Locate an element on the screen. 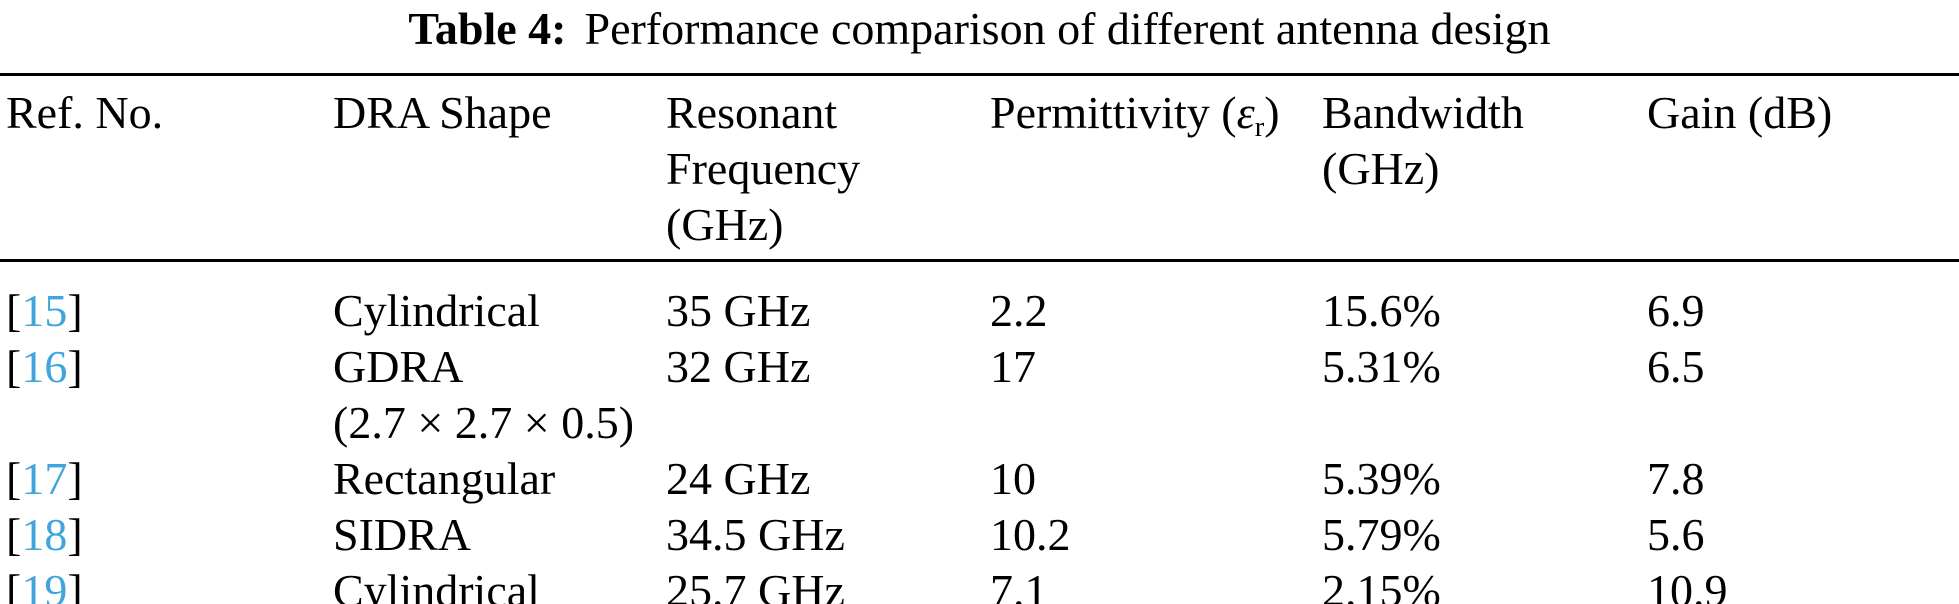 The height and width of the screenshot is (604, 1959). table-row: [15] Cylindrical 35 GHz 2.2 15.6% 6.9 is located at coordinates (982, 311).